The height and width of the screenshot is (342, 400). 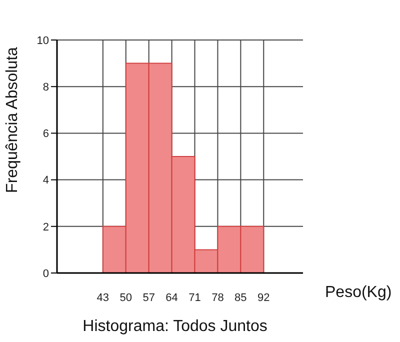 What do you see at coordinates (45, 274) in the screenshot?
I see `y-tick-label: 0` at bounding box center [45, 274].